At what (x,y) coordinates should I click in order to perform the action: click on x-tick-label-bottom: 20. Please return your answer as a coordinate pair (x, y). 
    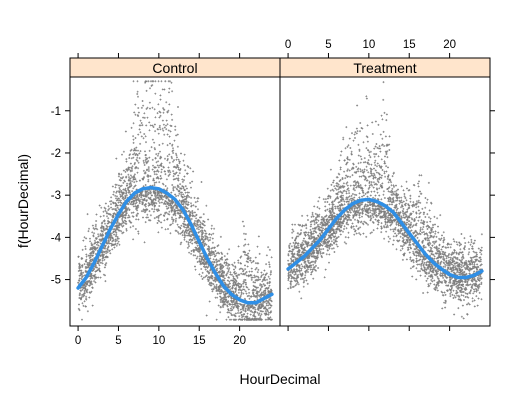
    Looking at the image, I should click on (239, 341).